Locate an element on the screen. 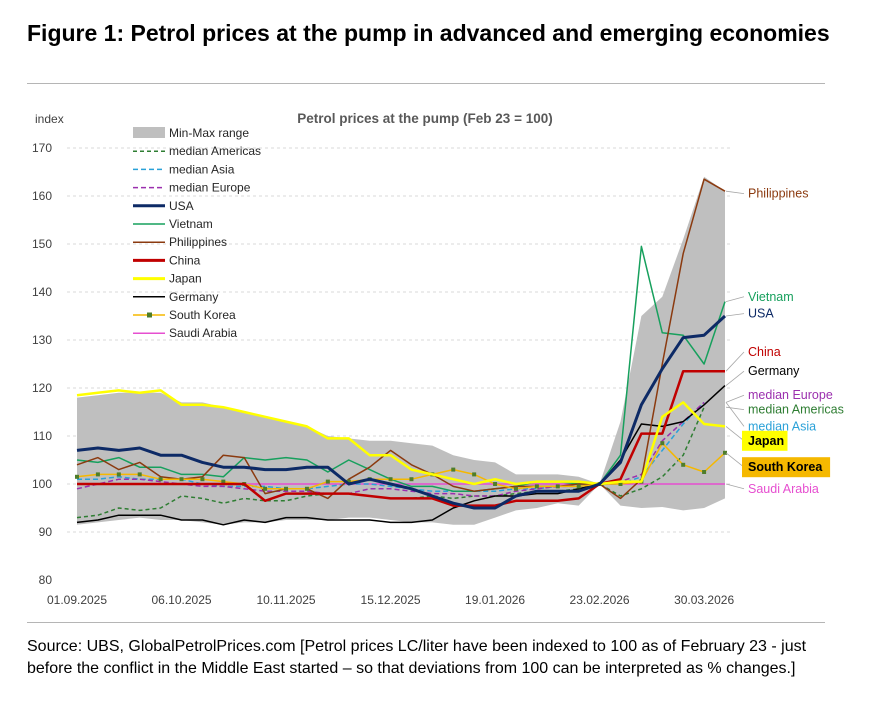  legend-swatch-range is located at coordinates (149, 132).